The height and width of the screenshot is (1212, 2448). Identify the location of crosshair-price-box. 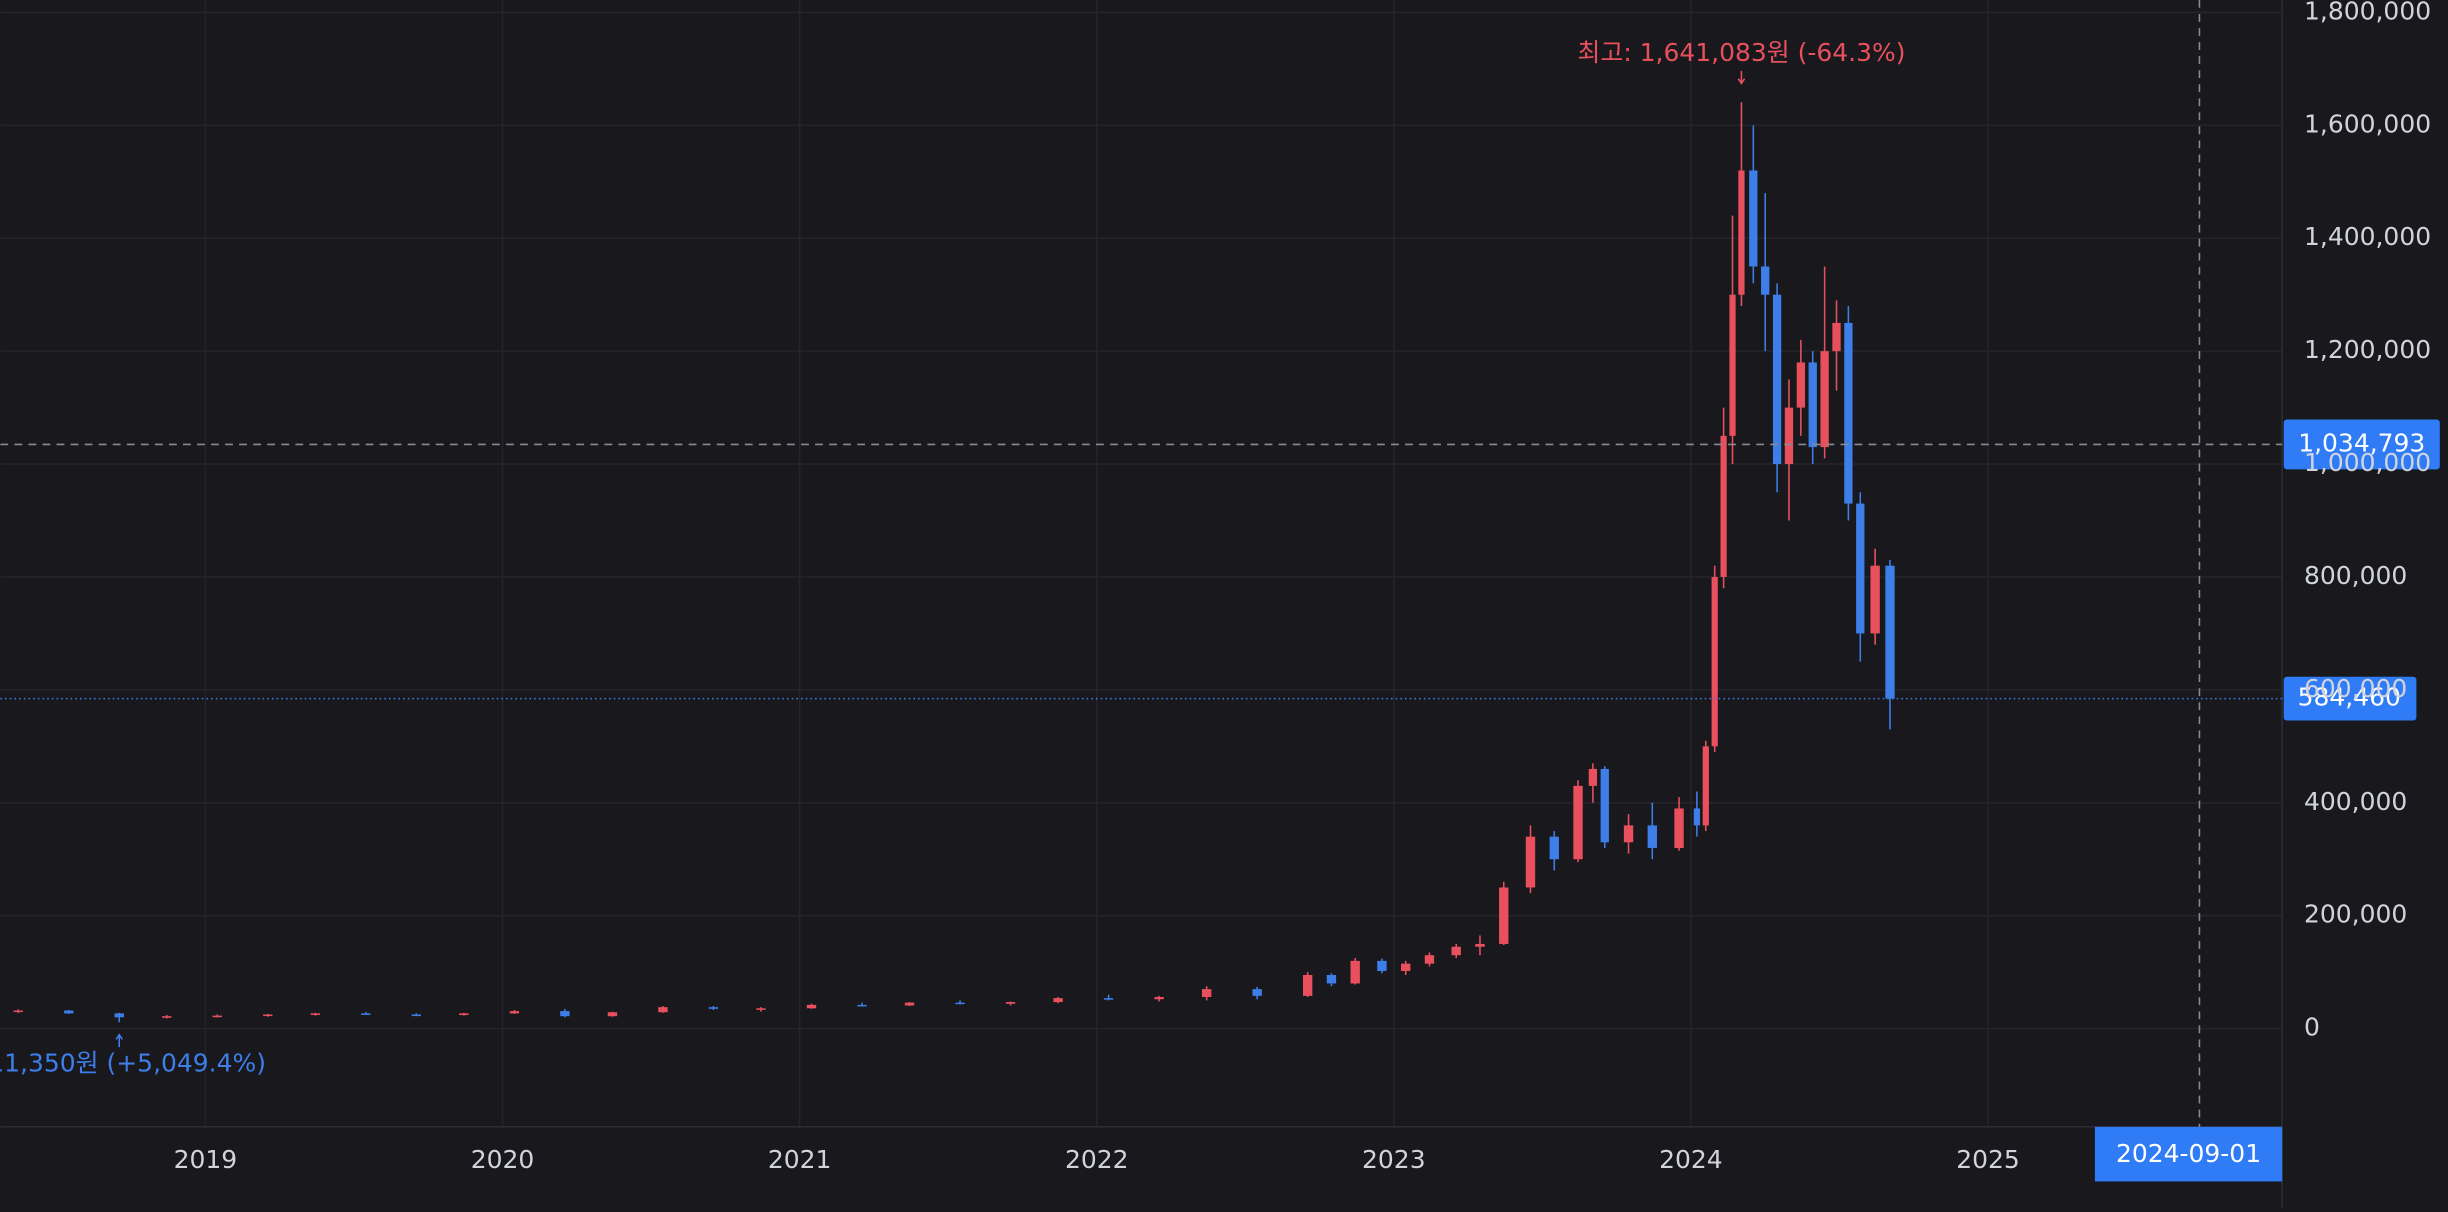
(2361, 444).